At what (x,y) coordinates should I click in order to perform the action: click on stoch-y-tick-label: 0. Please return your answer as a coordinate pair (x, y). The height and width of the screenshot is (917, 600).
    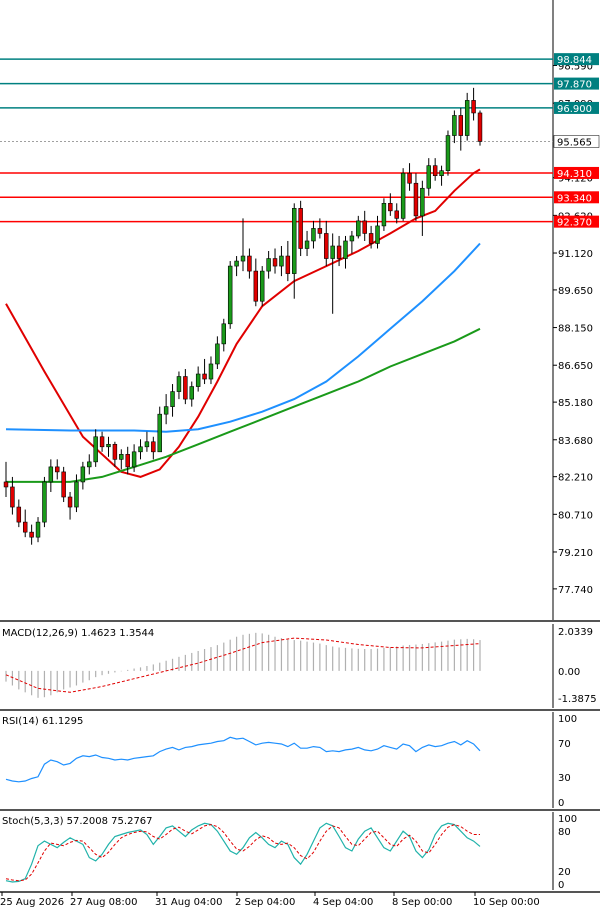
    Looking at the image, I should click on (561, 885).